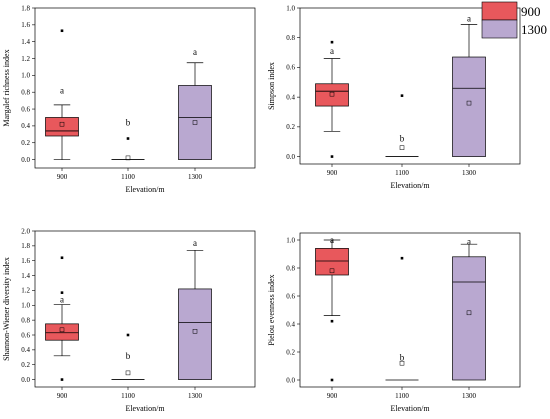 This screenshot has height=419, width=550. I want to click on y-axis-title: Pielou evenness index, so click(271, 309).